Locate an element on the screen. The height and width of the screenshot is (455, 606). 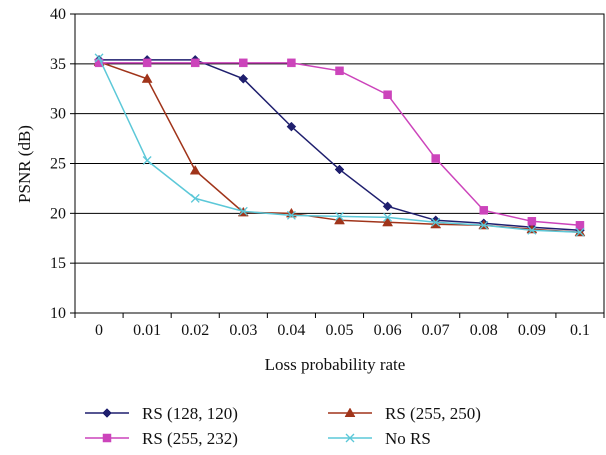
legend-label-1: RS (255, 250) is located at coordinates (433, 413).